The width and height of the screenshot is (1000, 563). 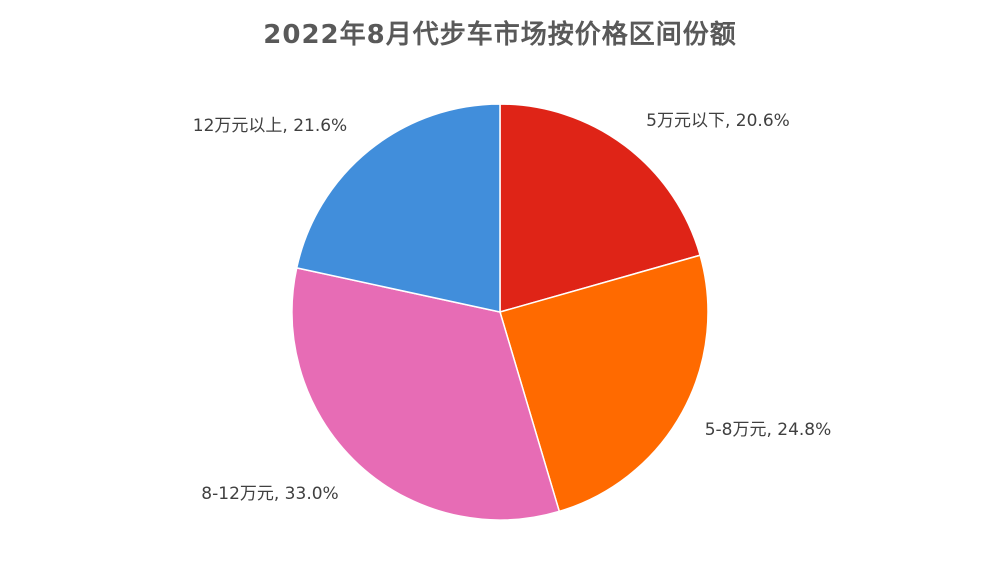 I want to click on data-label-12: 12万元以上, 21.6%, so click(x=270, y=126).